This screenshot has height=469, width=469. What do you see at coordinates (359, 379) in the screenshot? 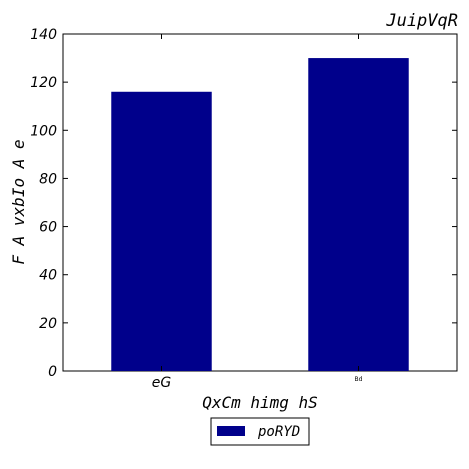
I see `x-category-label: Bd` at bounding box center [359, 379].